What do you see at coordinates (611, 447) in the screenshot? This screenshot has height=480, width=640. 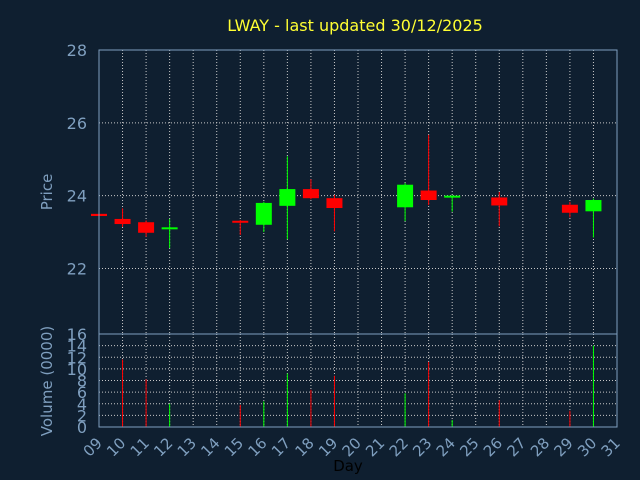 I see `x-tick-label: 31` at bounding box center [611, 447].